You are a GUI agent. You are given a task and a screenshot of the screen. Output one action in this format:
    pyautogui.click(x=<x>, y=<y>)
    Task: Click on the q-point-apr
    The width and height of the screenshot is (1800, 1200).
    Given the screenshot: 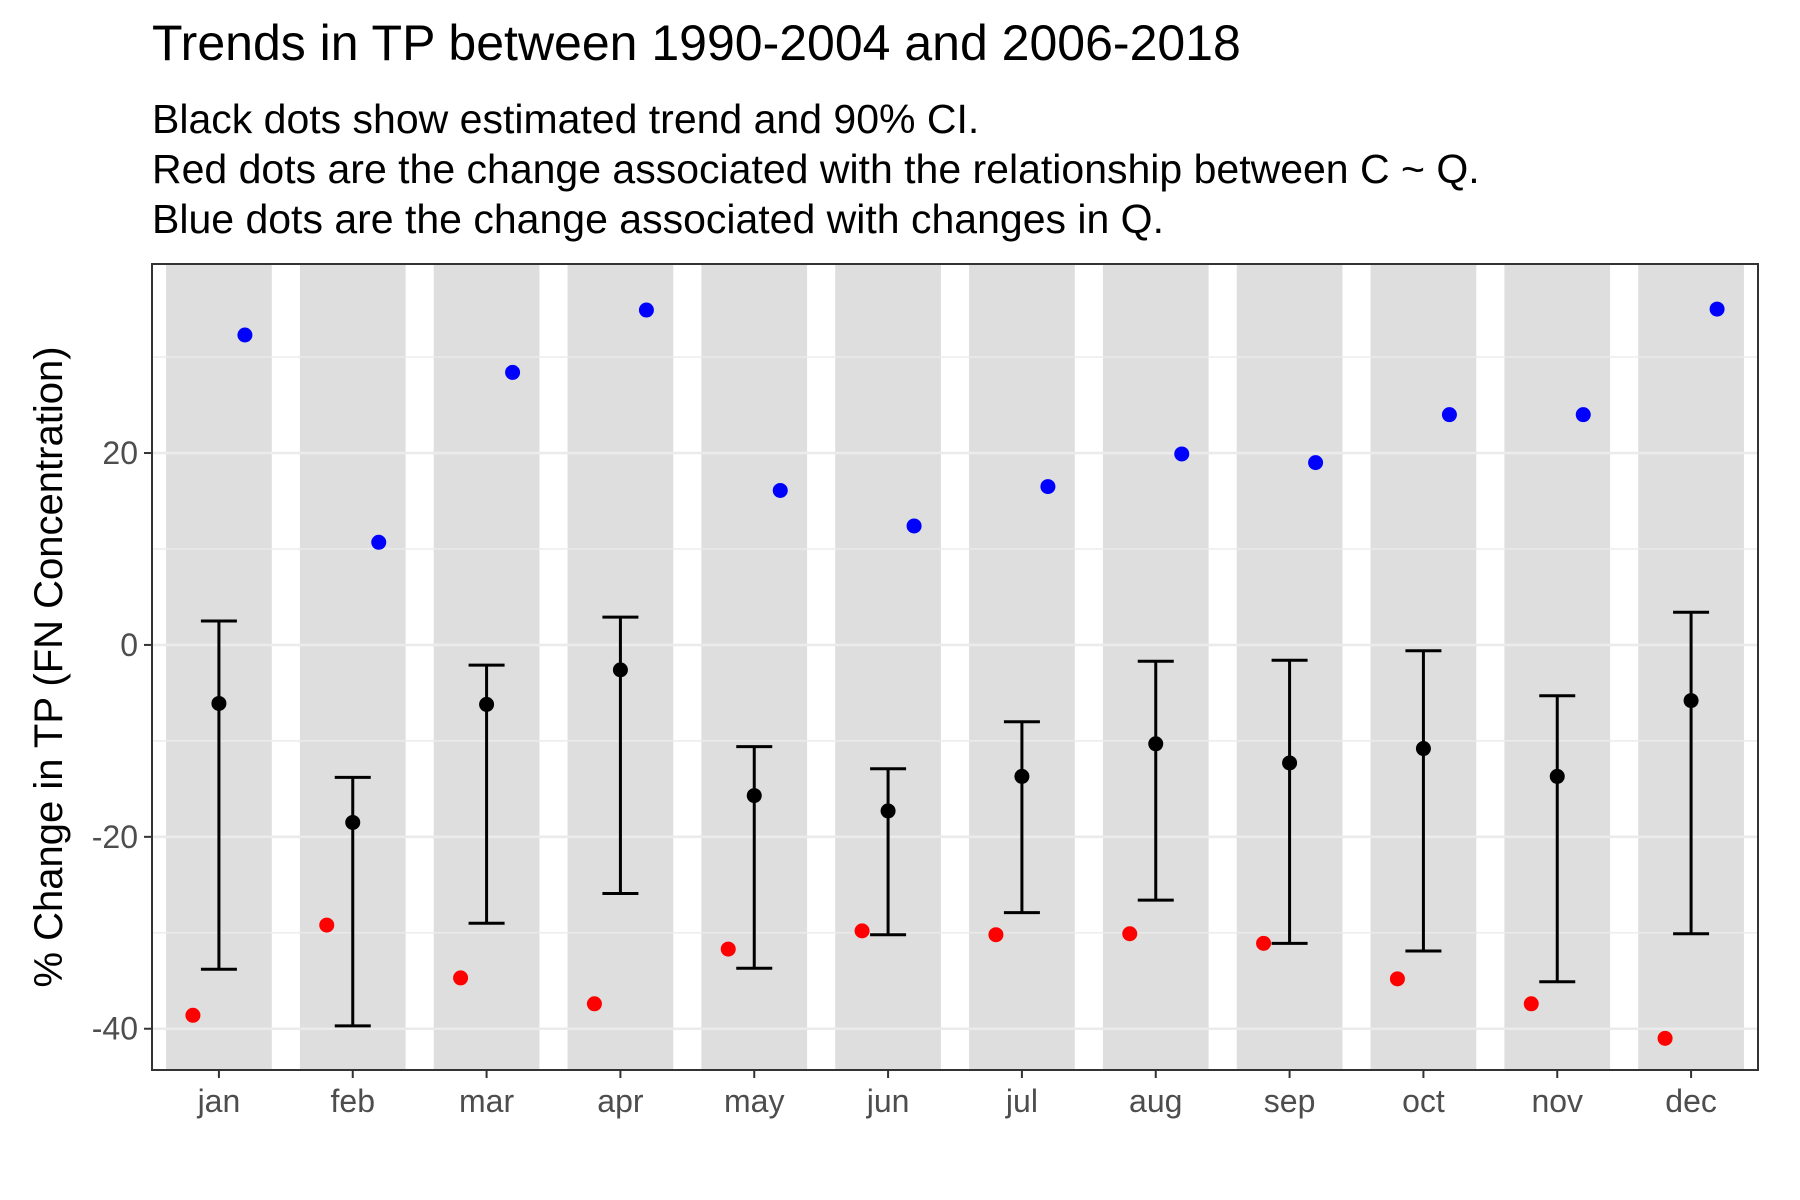 What is the action you would take?
    pyautogui.click(x=646, y=310)
    